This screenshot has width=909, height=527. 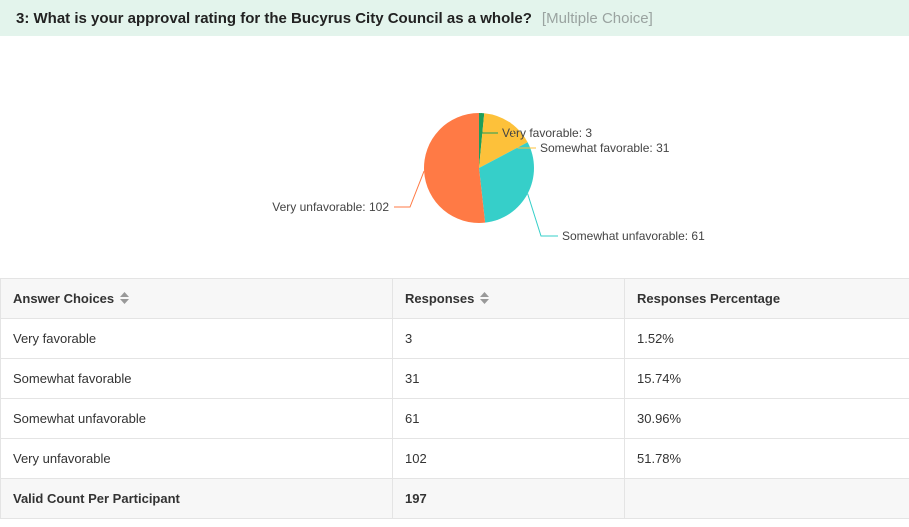 I want to click on total-label: Valid Count Per Participant, so click(x=196, y=498).